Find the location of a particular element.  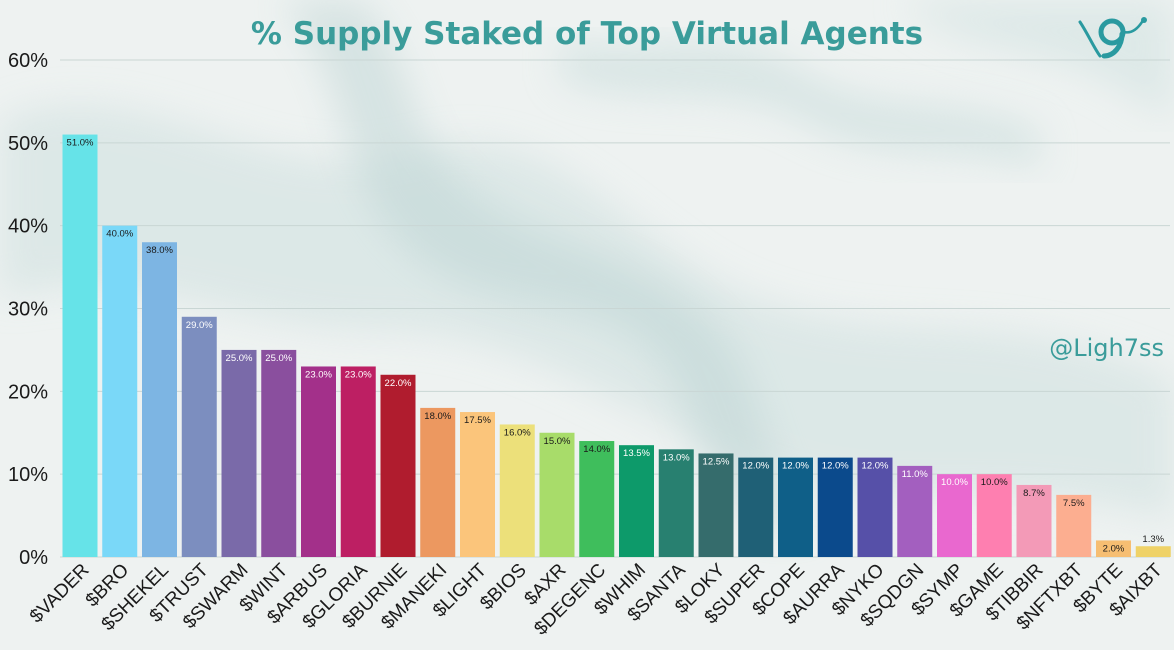

data-label: 13.5% is located at coordinates (636, 453).